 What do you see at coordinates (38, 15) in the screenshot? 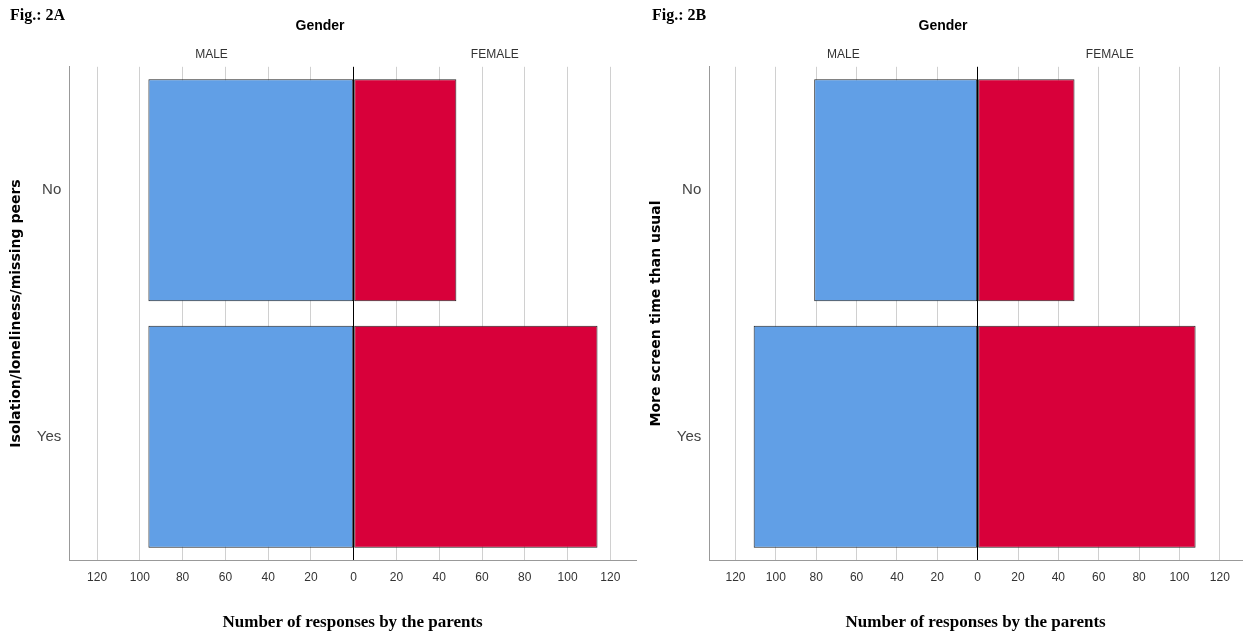
I see `text: Fig.: 2A` at bounding box center [38, 15].